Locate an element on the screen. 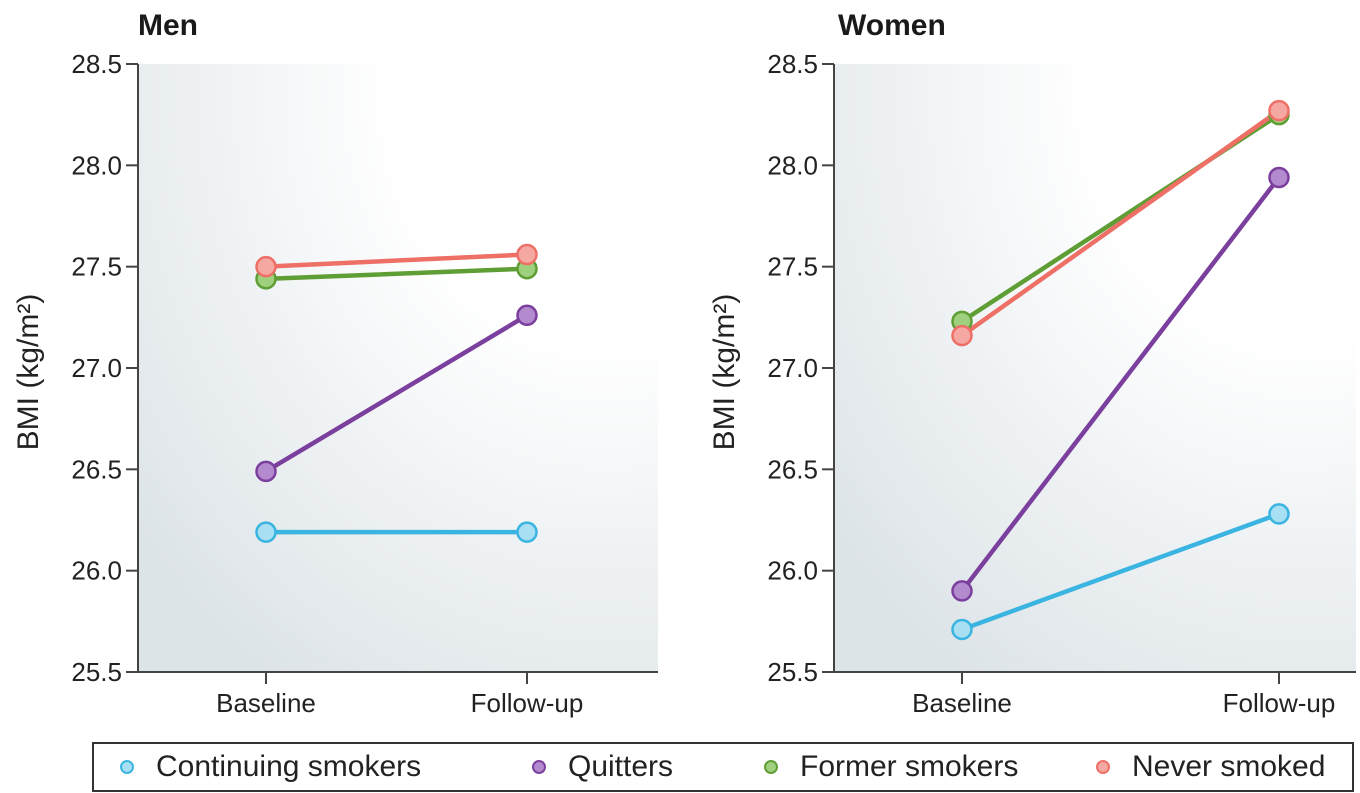 Image resolution: width=1360 pixels, height=793 pixels. legend-item-continuing-smokers: Continuing smokers is located at coordinates (269, 767).